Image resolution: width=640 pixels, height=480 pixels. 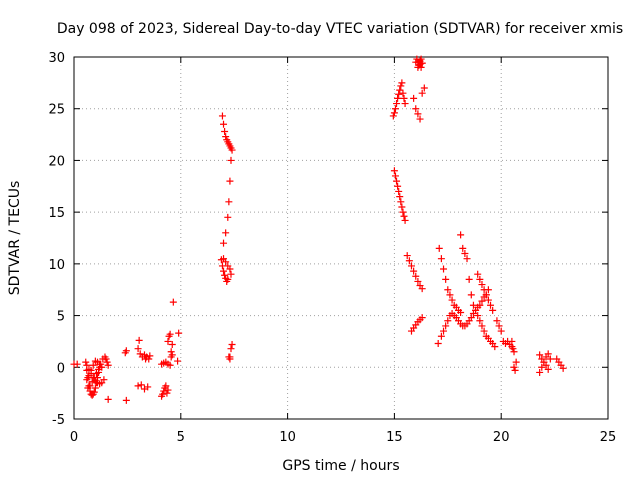 I want to click on y-tick-label: -5, so click(x=58, y=420).